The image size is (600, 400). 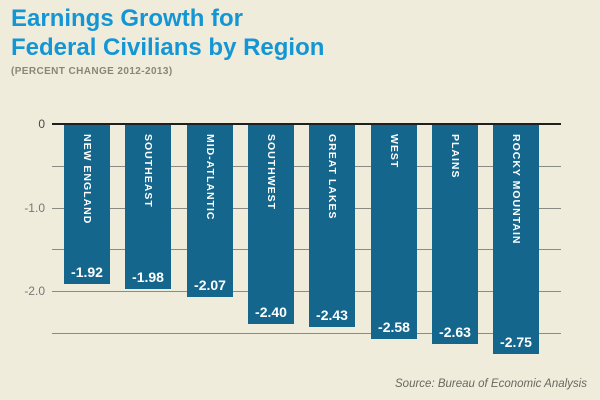 I want to click on bar-value-label: -2.75, so click(x=516, y=342).